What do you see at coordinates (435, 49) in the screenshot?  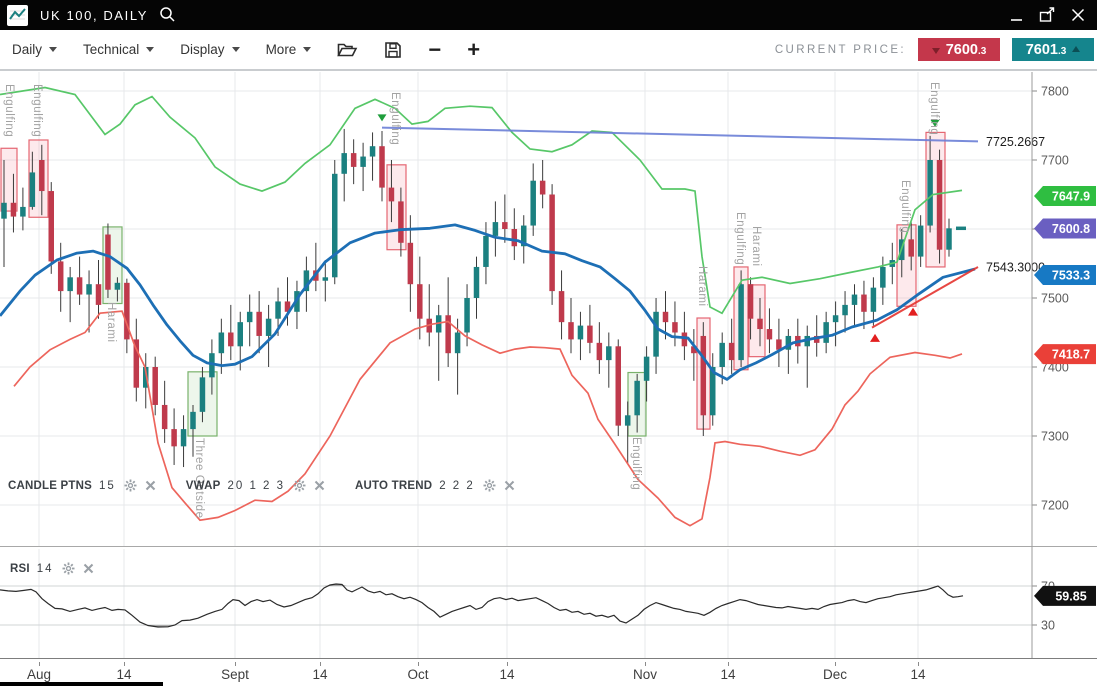 I see `zoom-out-button: −` at bounding box center [435, 49].